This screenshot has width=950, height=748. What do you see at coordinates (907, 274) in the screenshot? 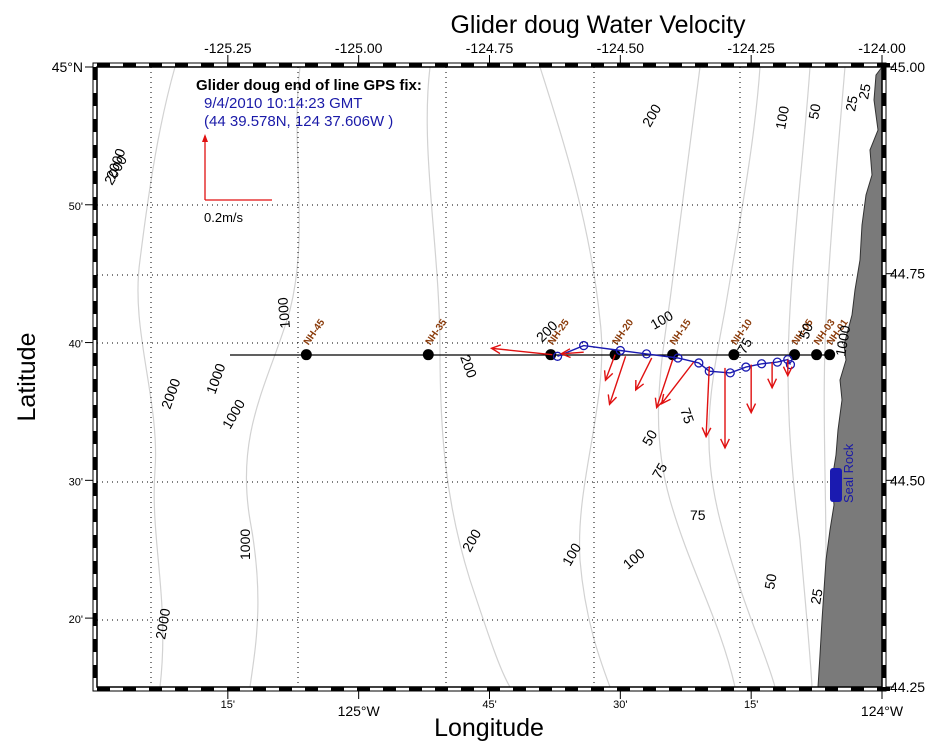
I see `right-tick-label: 44.75` at bounding box center [907, 274].